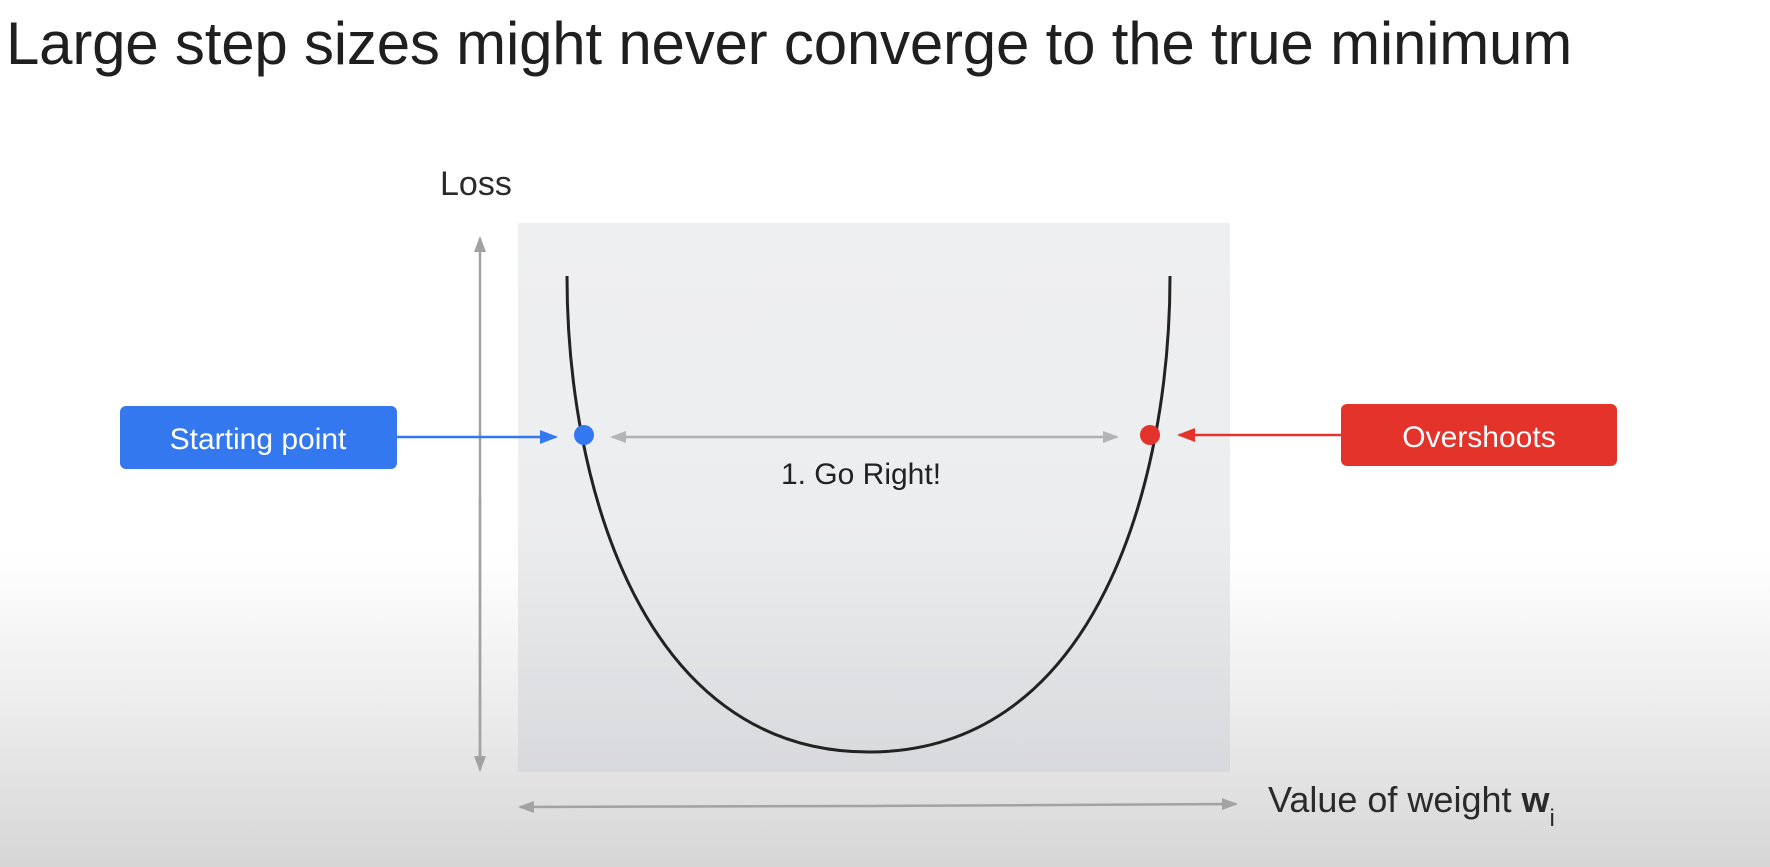 The width and height of the screenshot is (1770, 867). I want to click on starting-point-callout, so click(258, 437).